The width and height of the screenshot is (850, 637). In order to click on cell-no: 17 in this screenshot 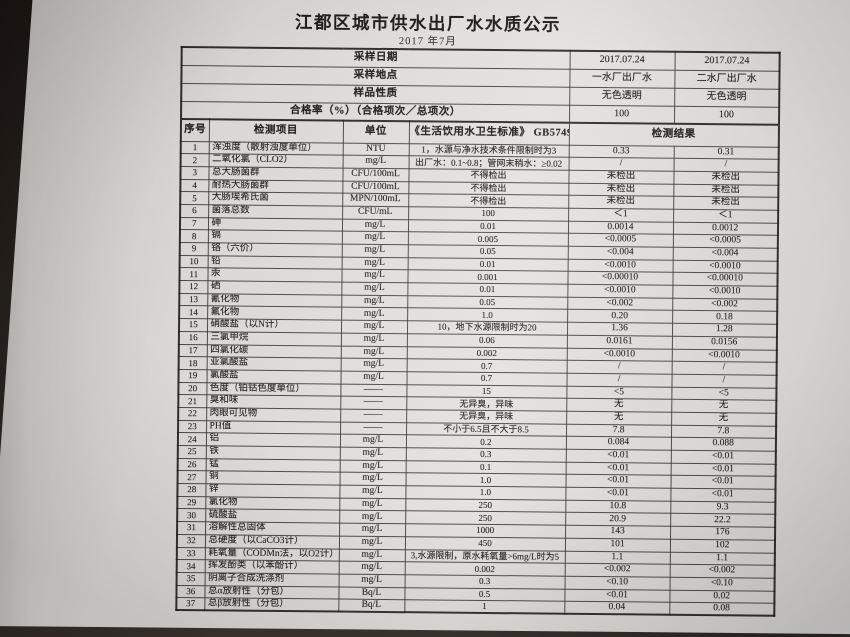, I will do `click(192, 350)`.